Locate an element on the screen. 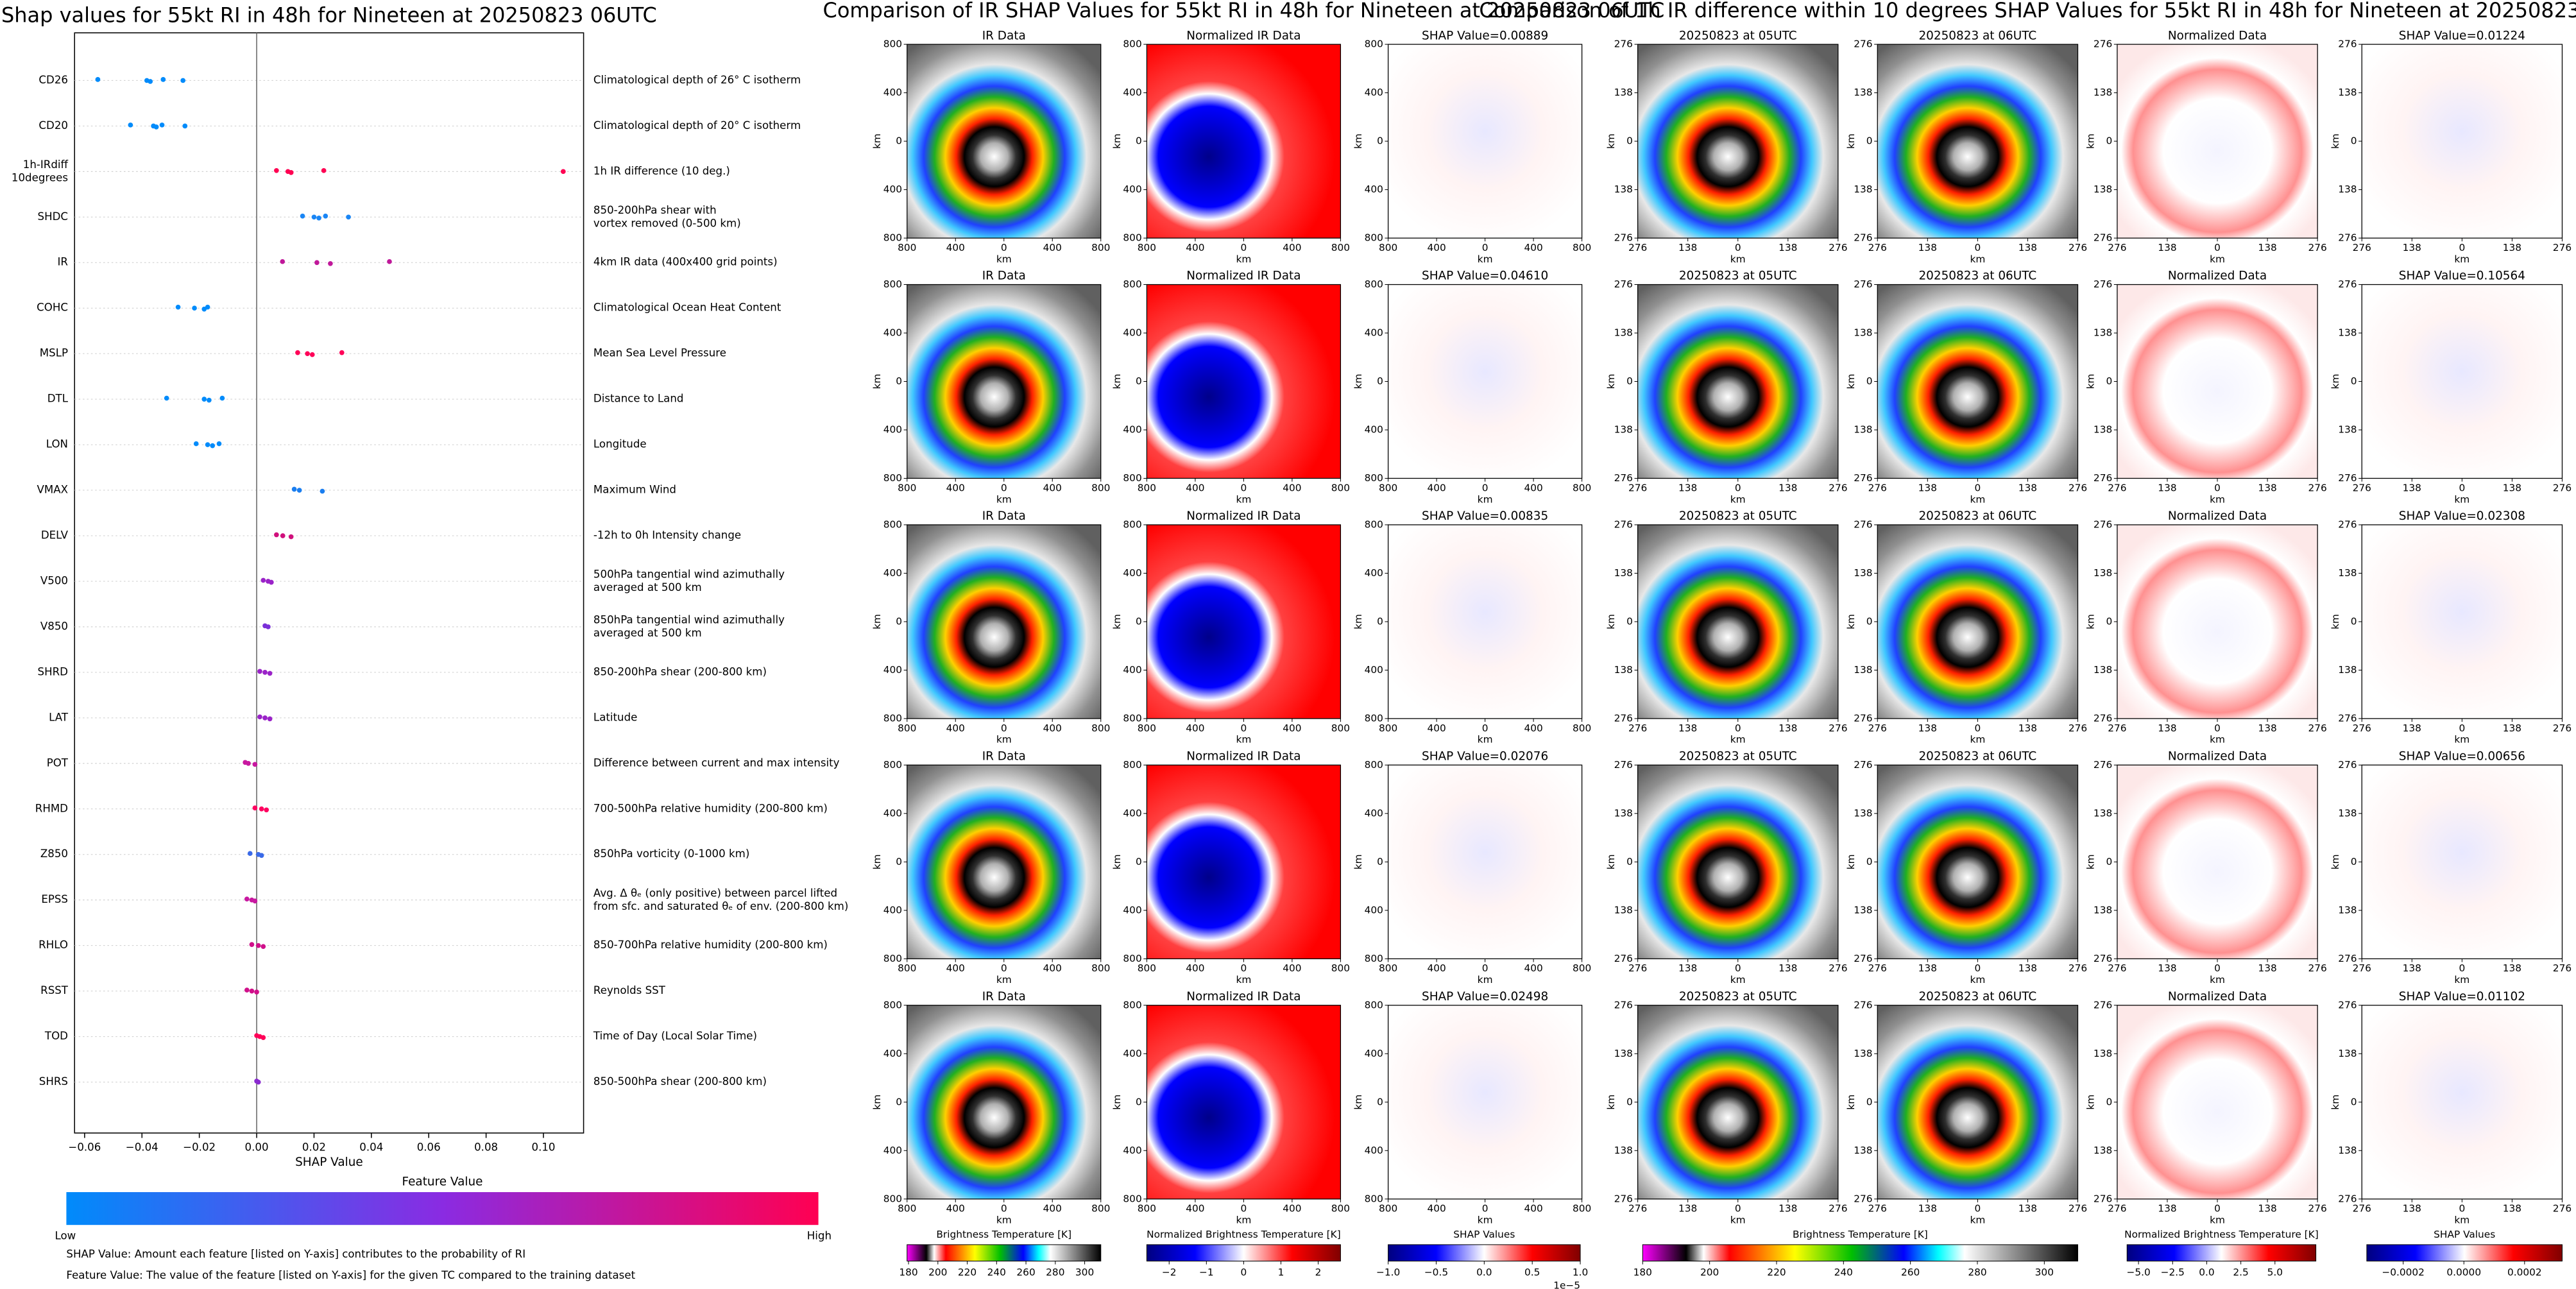 The height and width of the screenshot is (1289, 2576). panel-title: IR Data is located at coordinates (1004, 757).